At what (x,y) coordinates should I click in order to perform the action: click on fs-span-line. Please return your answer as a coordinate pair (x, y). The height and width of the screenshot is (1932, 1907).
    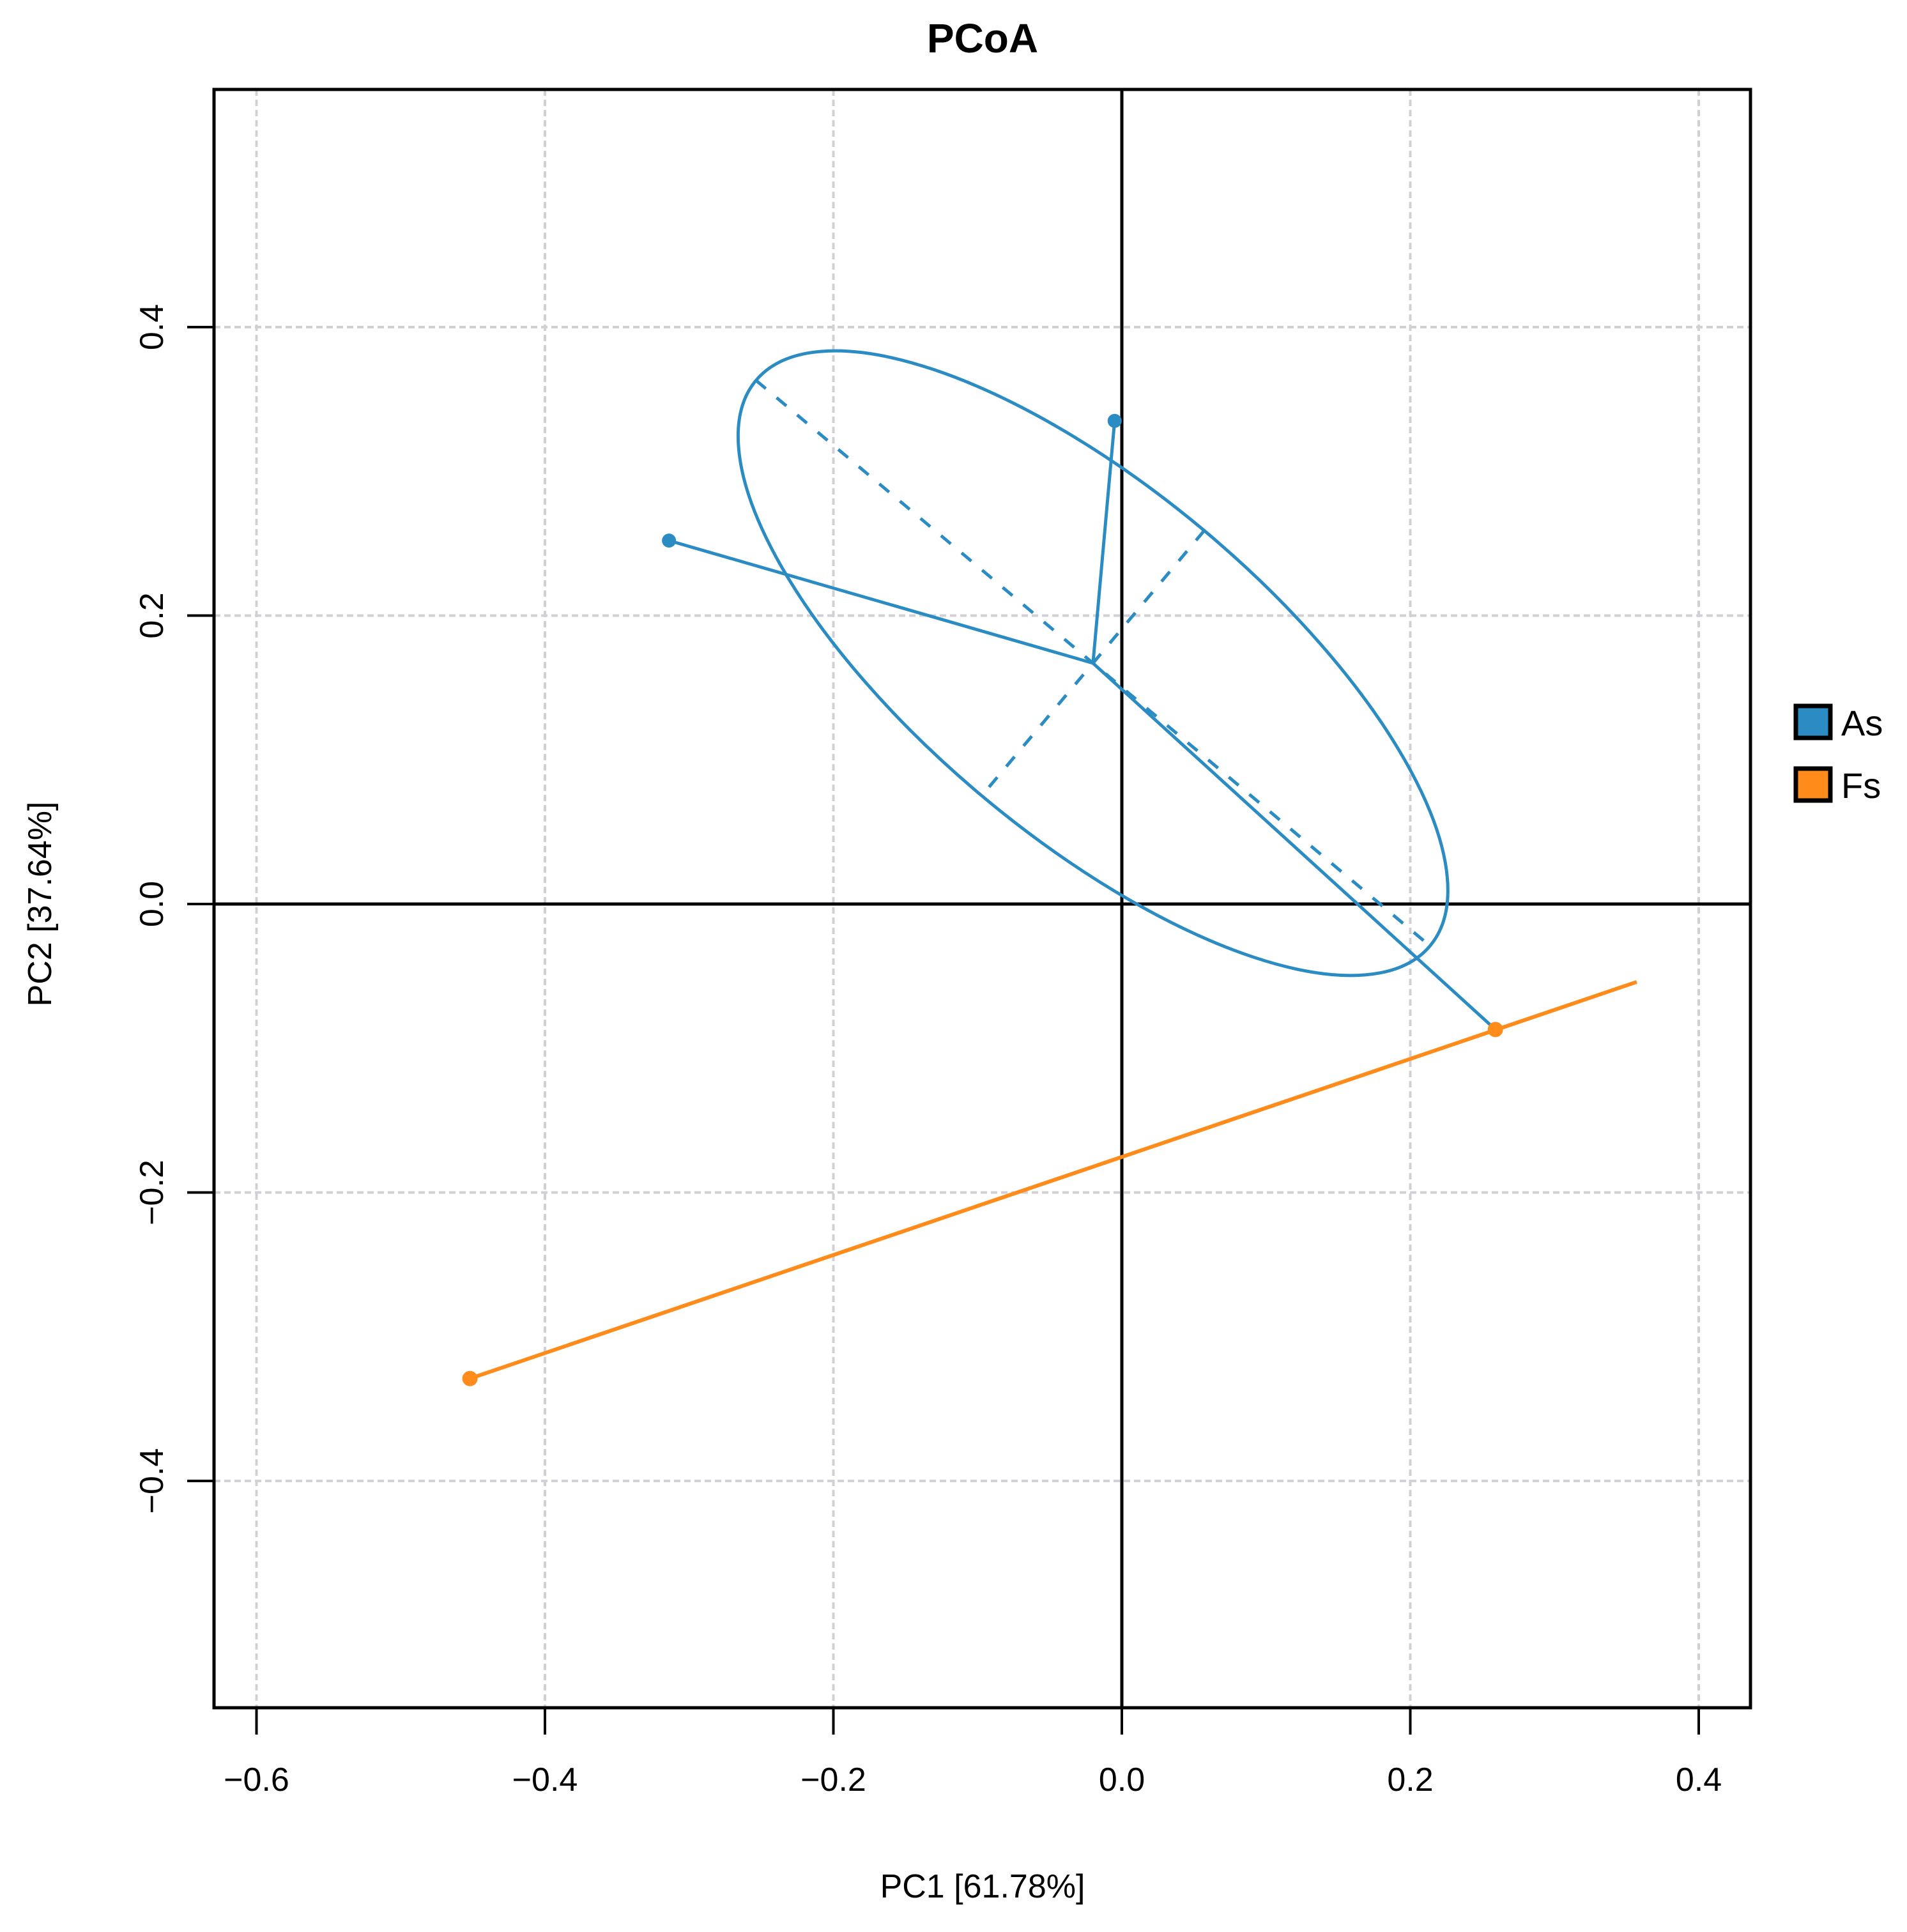
    Looking at the image, I should click on (1053, 1180).